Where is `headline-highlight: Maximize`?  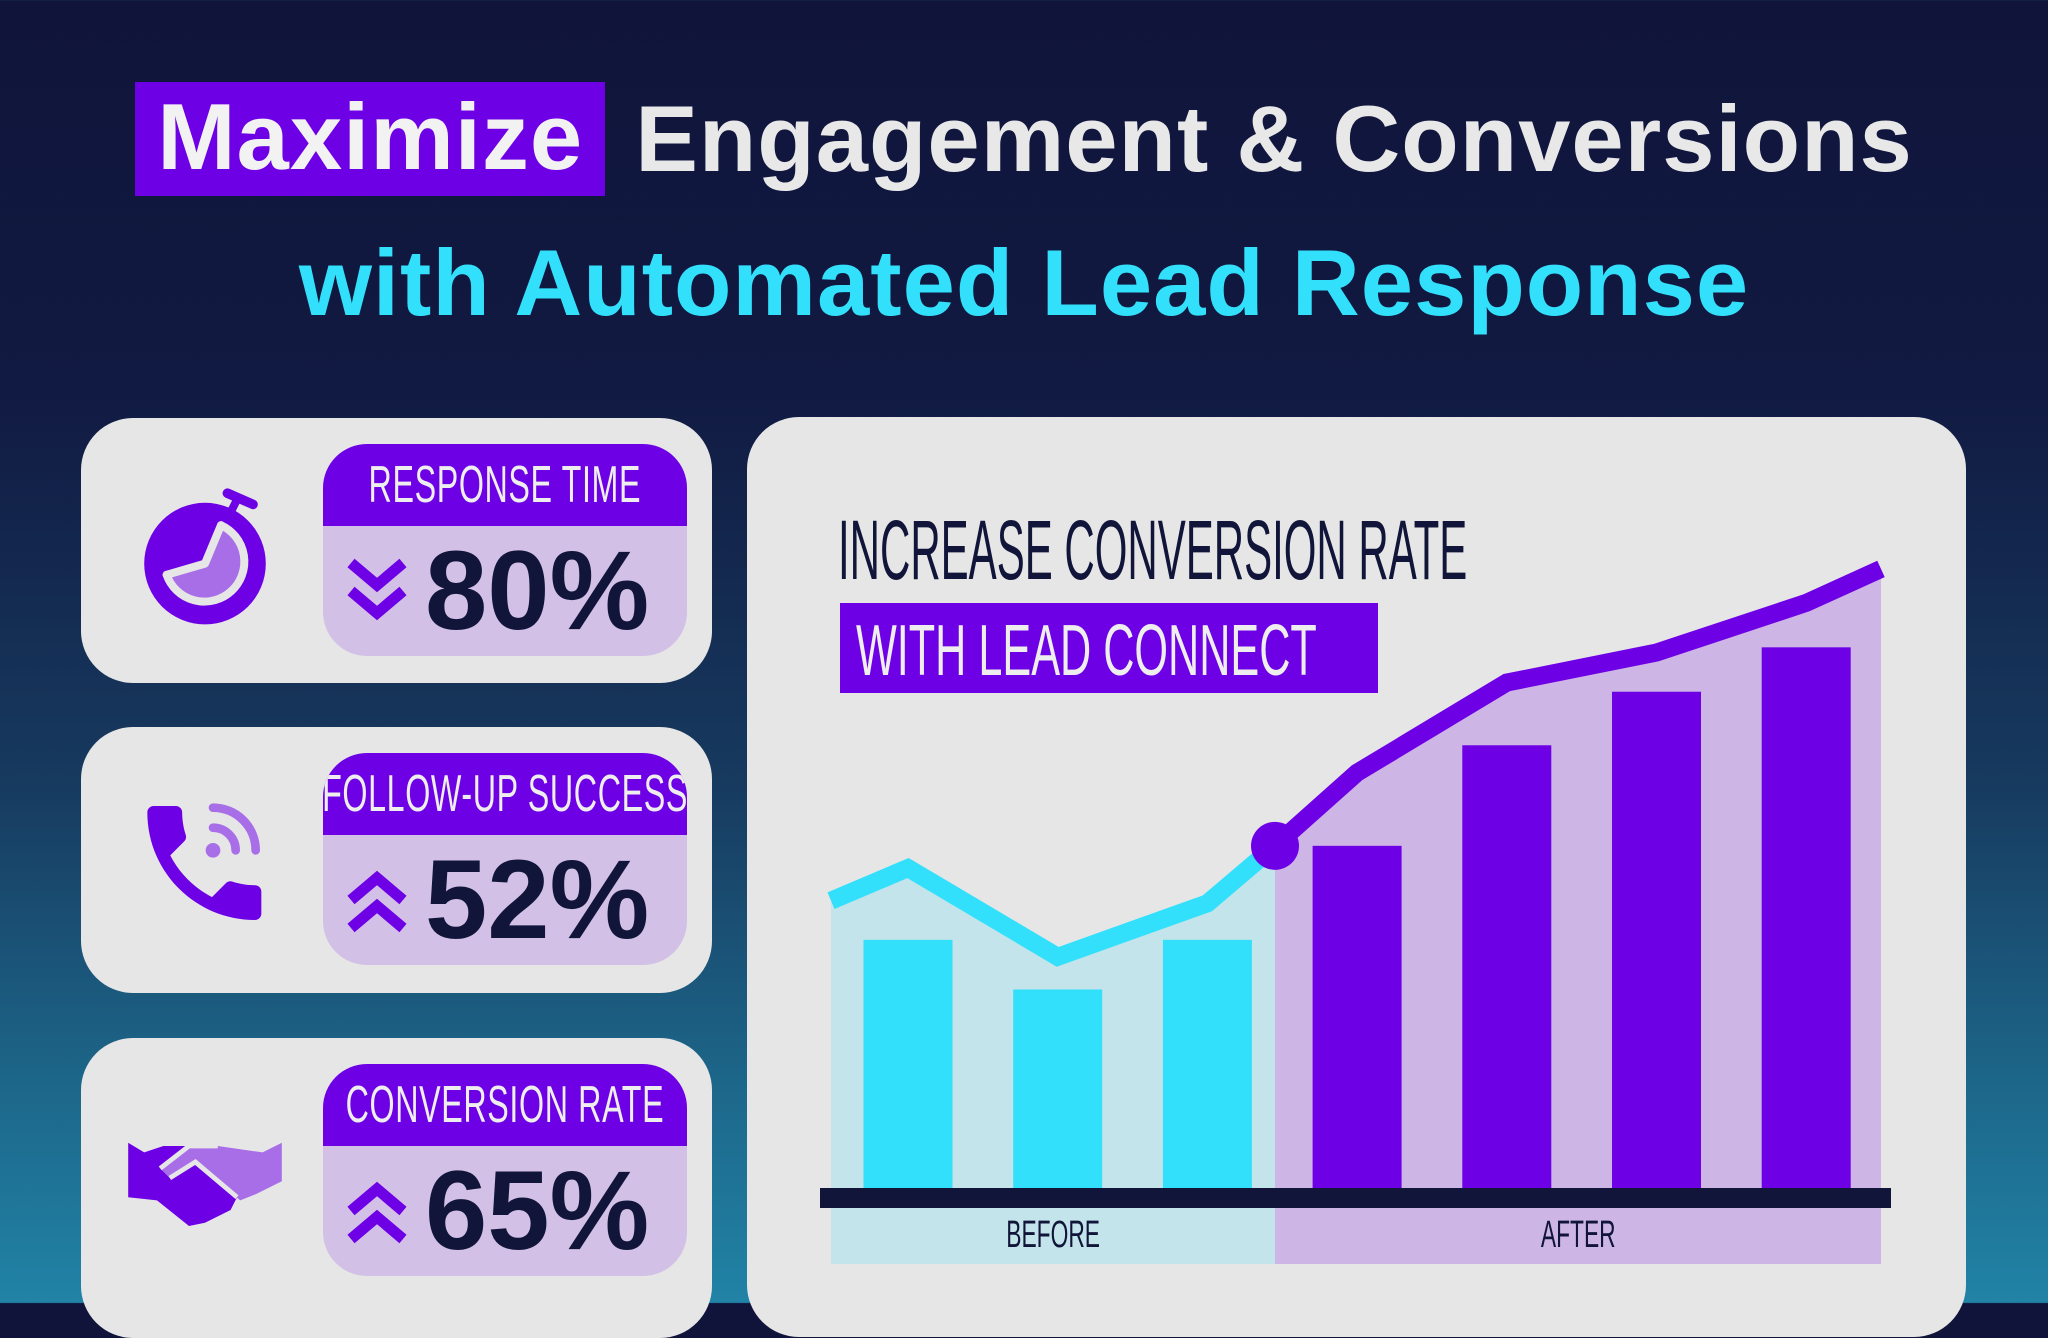 headline-highlight: Maximize is located at coordinates (370, 139).